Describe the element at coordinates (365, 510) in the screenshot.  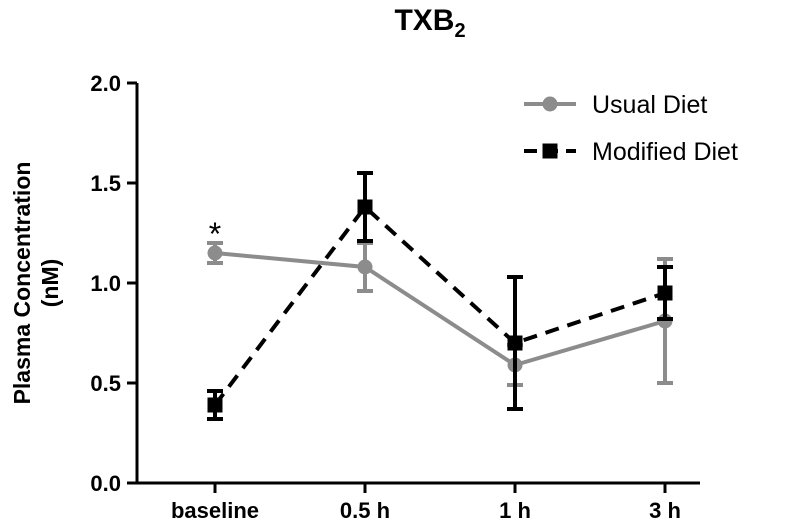
I see `x-tick-label: 0.5 h` at that location.